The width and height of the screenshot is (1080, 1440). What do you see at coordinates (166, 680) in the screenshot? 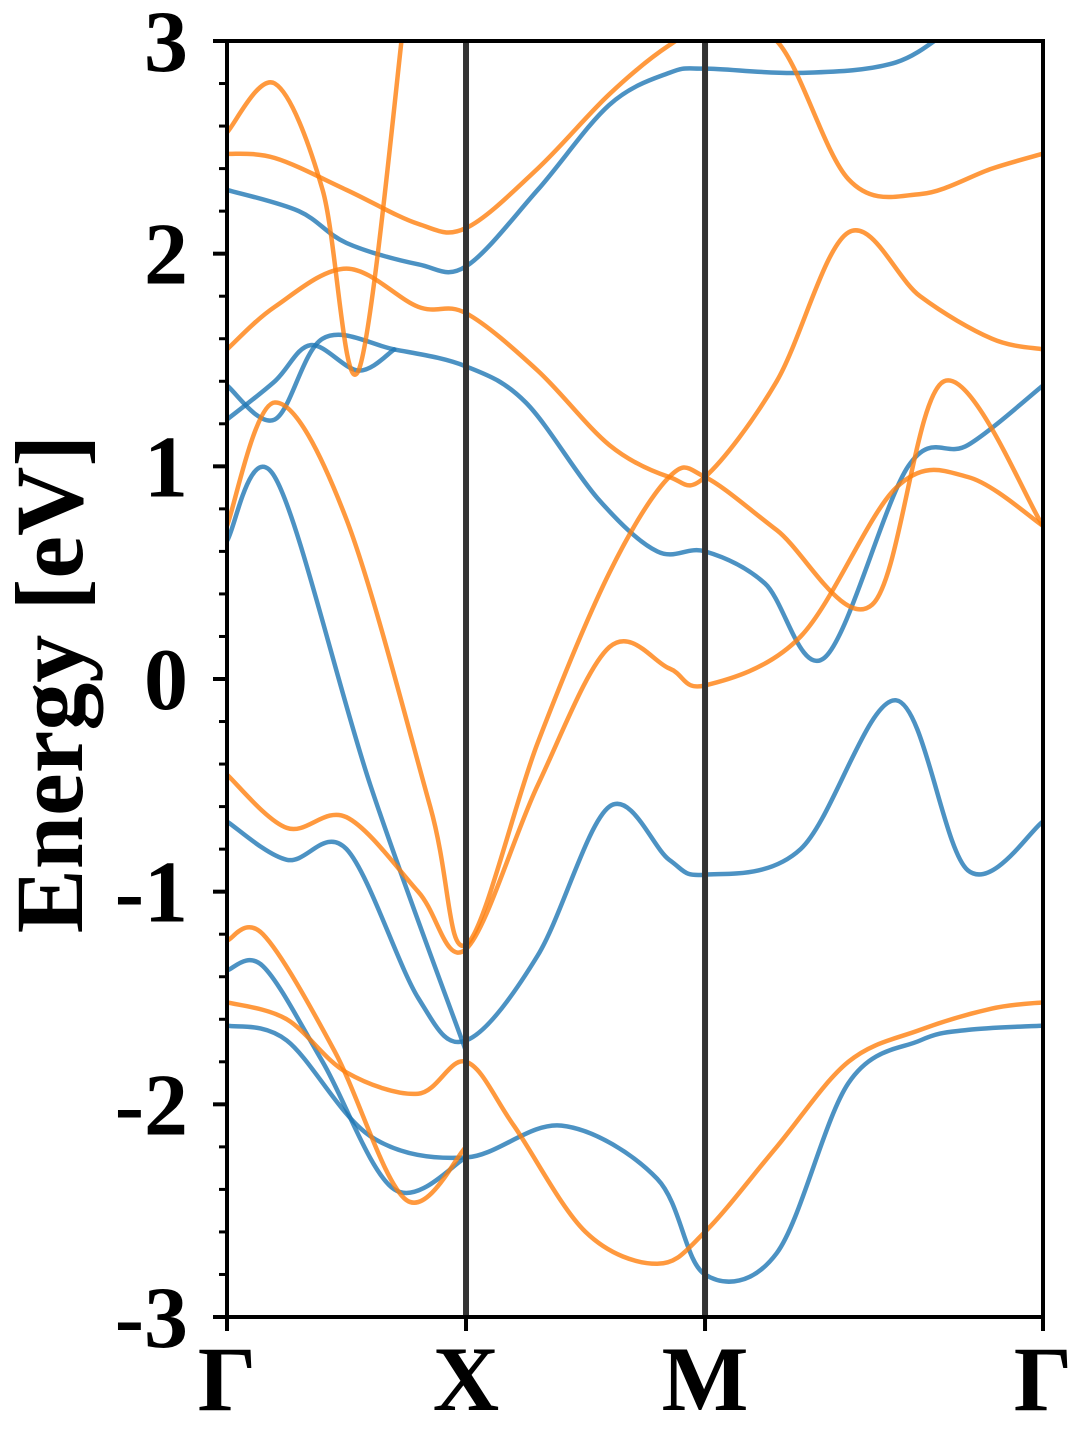
I see `y-tick-label: 0` at bounding box center [166, 680].